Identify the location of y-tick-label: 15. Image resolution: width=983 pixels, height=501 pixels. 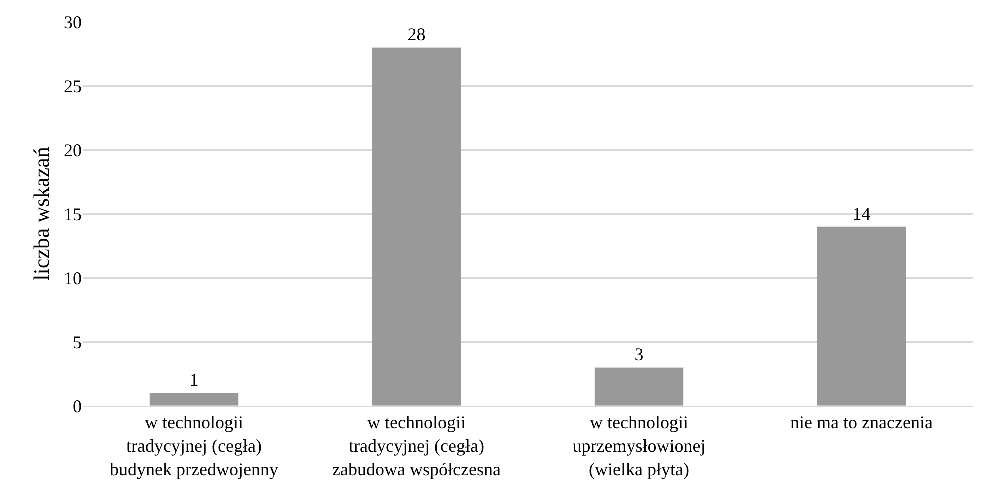
(73, 214).